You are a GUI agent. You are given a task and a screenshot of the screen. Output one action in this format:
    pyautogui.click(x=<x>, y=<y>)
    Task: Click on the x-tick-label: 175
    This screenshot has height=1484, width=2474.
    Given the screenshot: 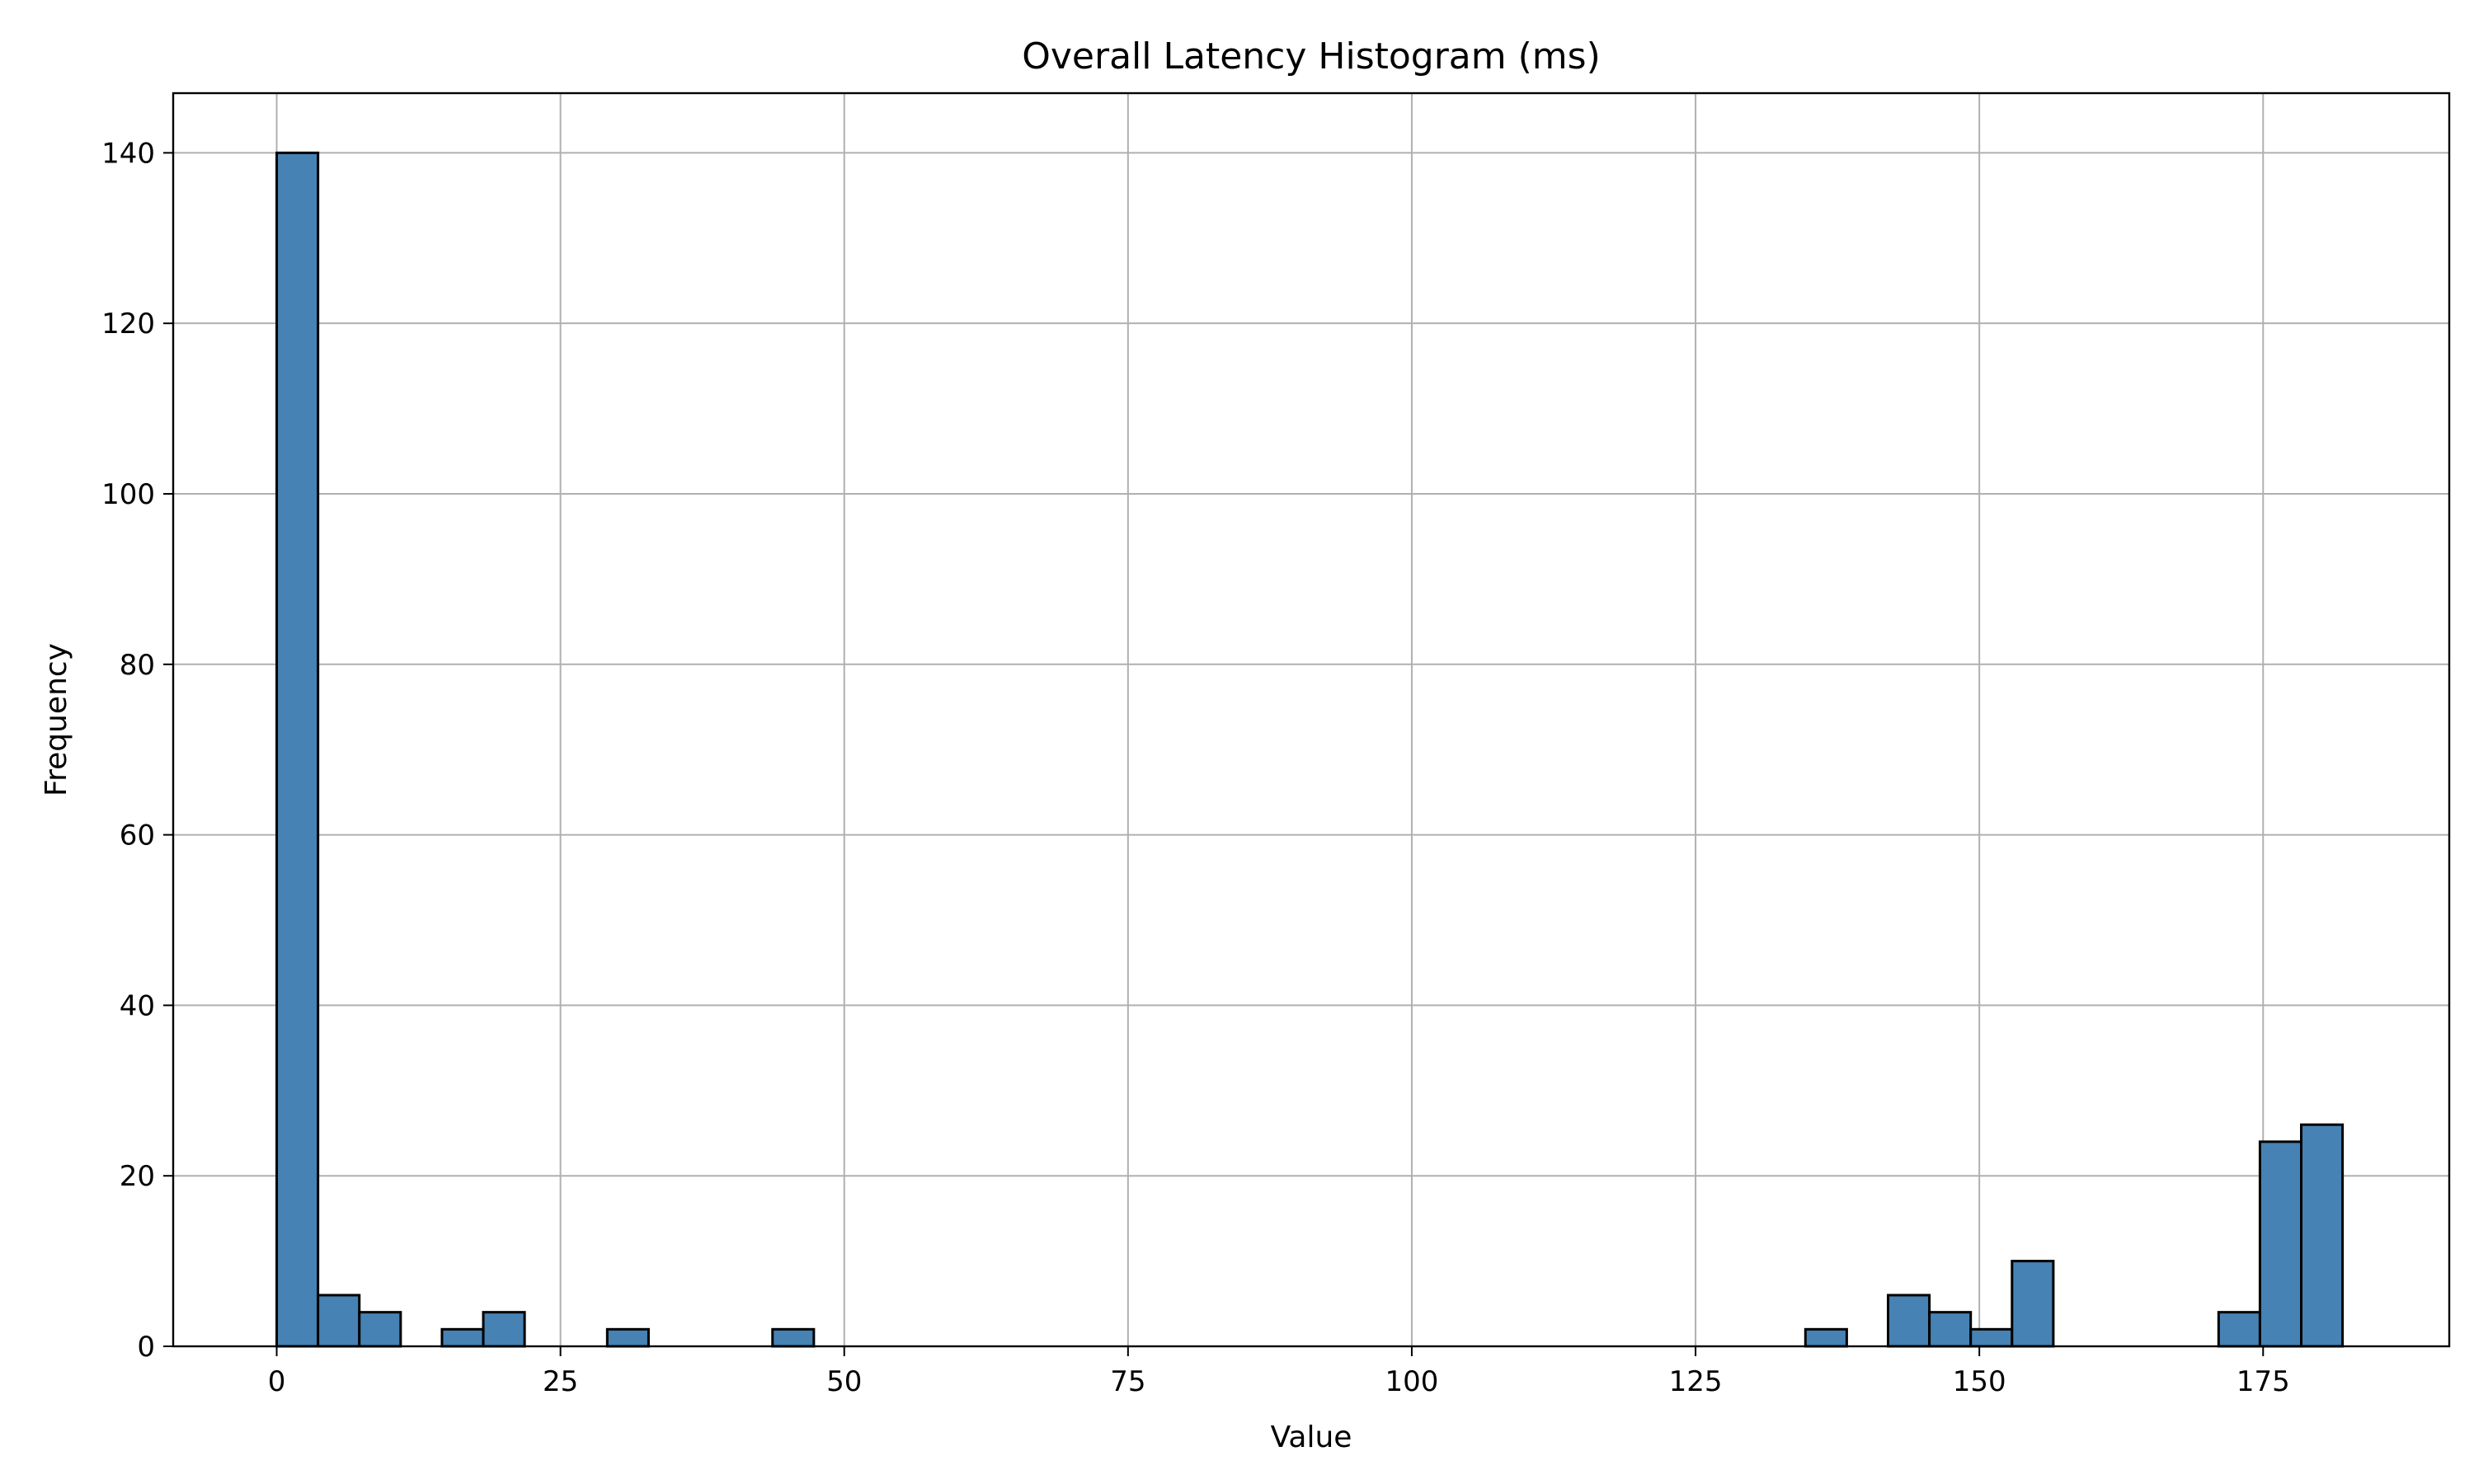 What is the action you would take?
    pyautogui.click(x=2263, y=1381)
    